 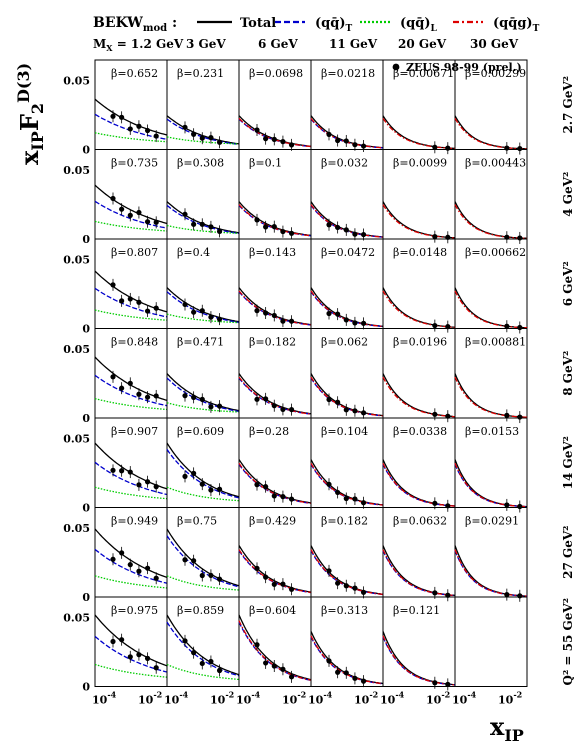 I want to click on panel-r6-c4: β=0.121, so click(x=419, y=643).